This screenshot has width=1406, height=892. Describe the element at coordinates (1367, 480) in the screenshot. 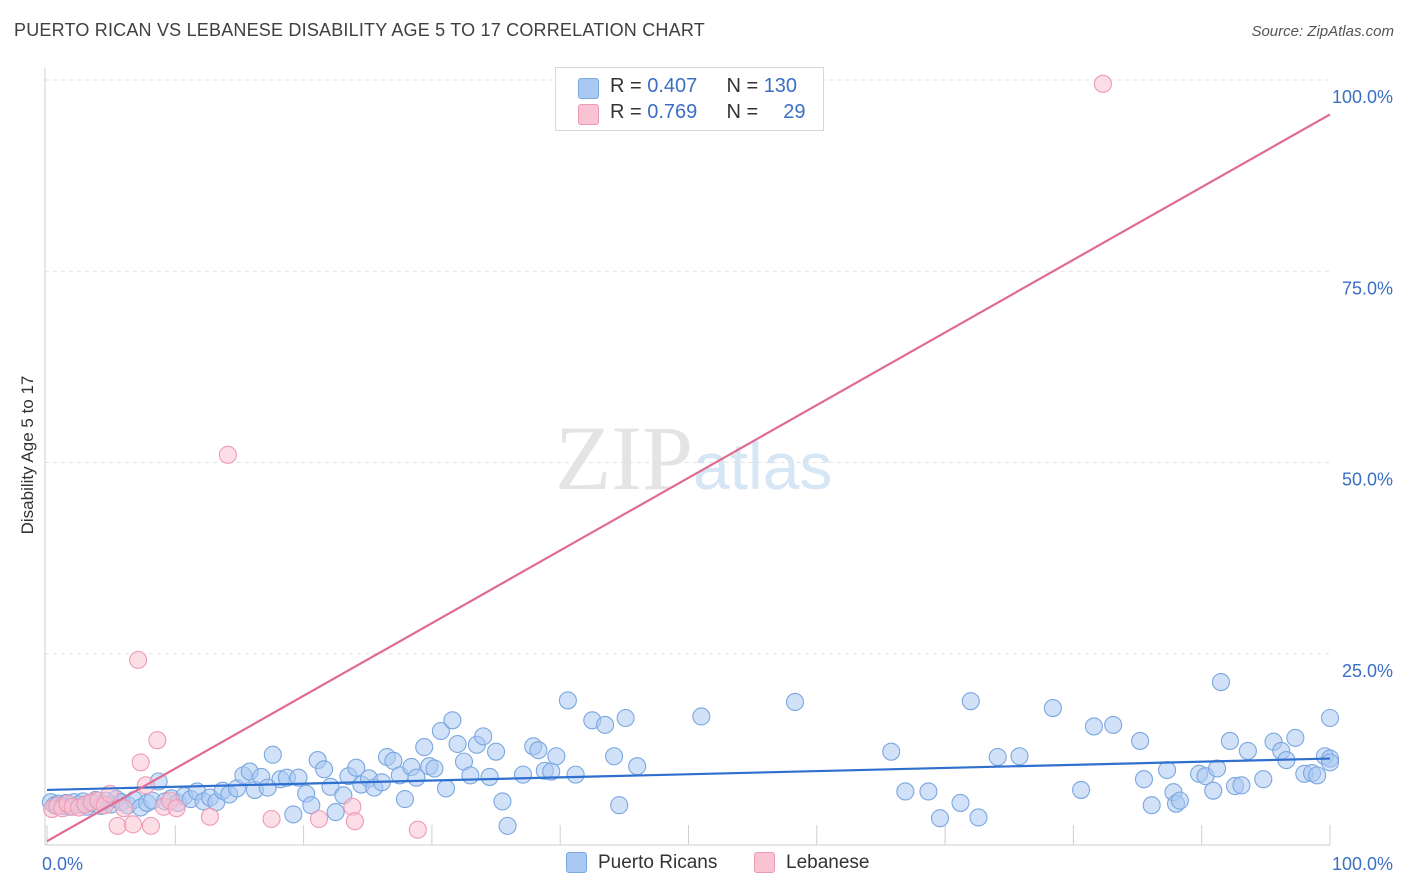

I see `y-tick-label: 50.0%` at that location.